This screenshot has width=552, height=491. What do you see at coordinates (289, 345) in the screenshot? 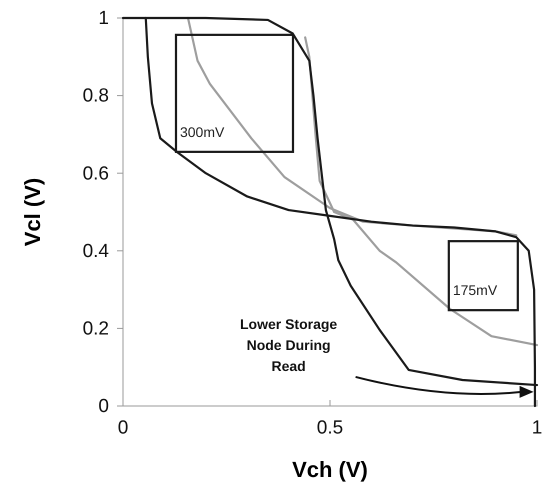
I see `annotation: Lower Storage Node During Read` at bounding box center [289, 345].